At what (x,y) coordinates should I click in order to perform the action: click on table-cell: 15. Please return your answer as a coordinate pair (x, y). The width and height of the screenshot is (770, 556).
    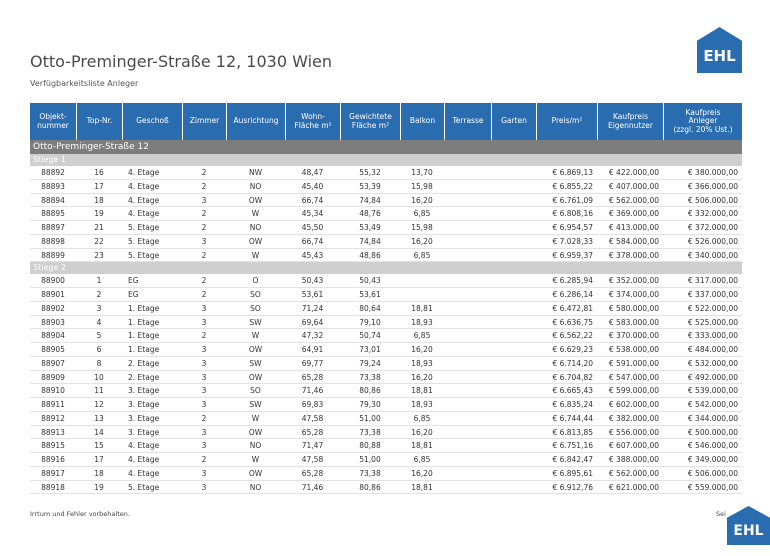
    Looking at the image, I should click on (99, 446).